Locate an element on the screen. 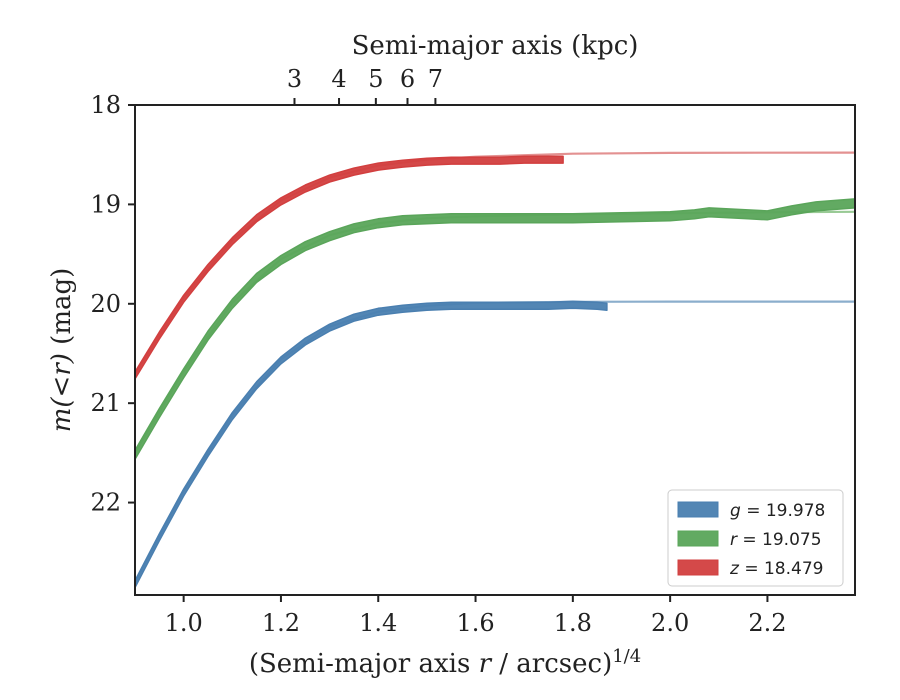  legend-label-g: g = 19.978 is located at coordinates (777, 511).